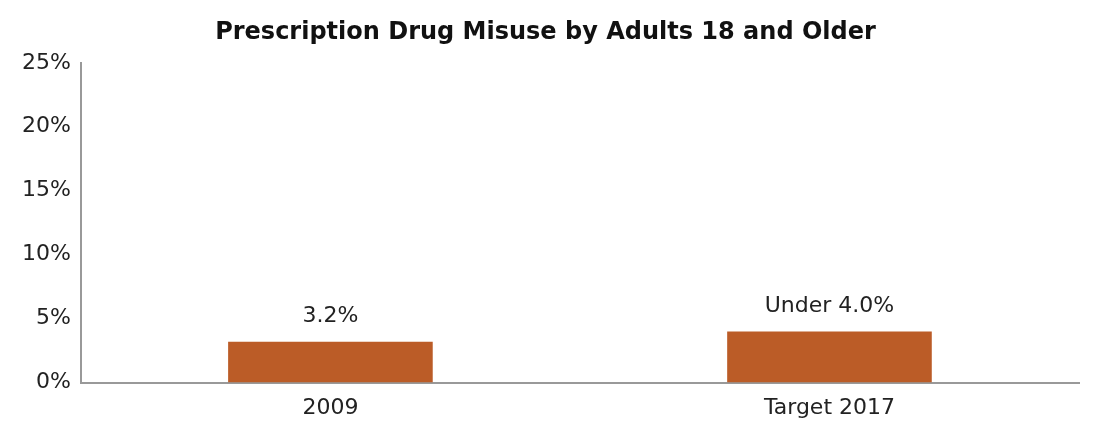 Image resolution: width=1097 pixels, height=445 pixels. What do you see at coordinates (46, 189) in the screenshot?
I see `y-tick-label: 15%` at bounding box center [46, 189].